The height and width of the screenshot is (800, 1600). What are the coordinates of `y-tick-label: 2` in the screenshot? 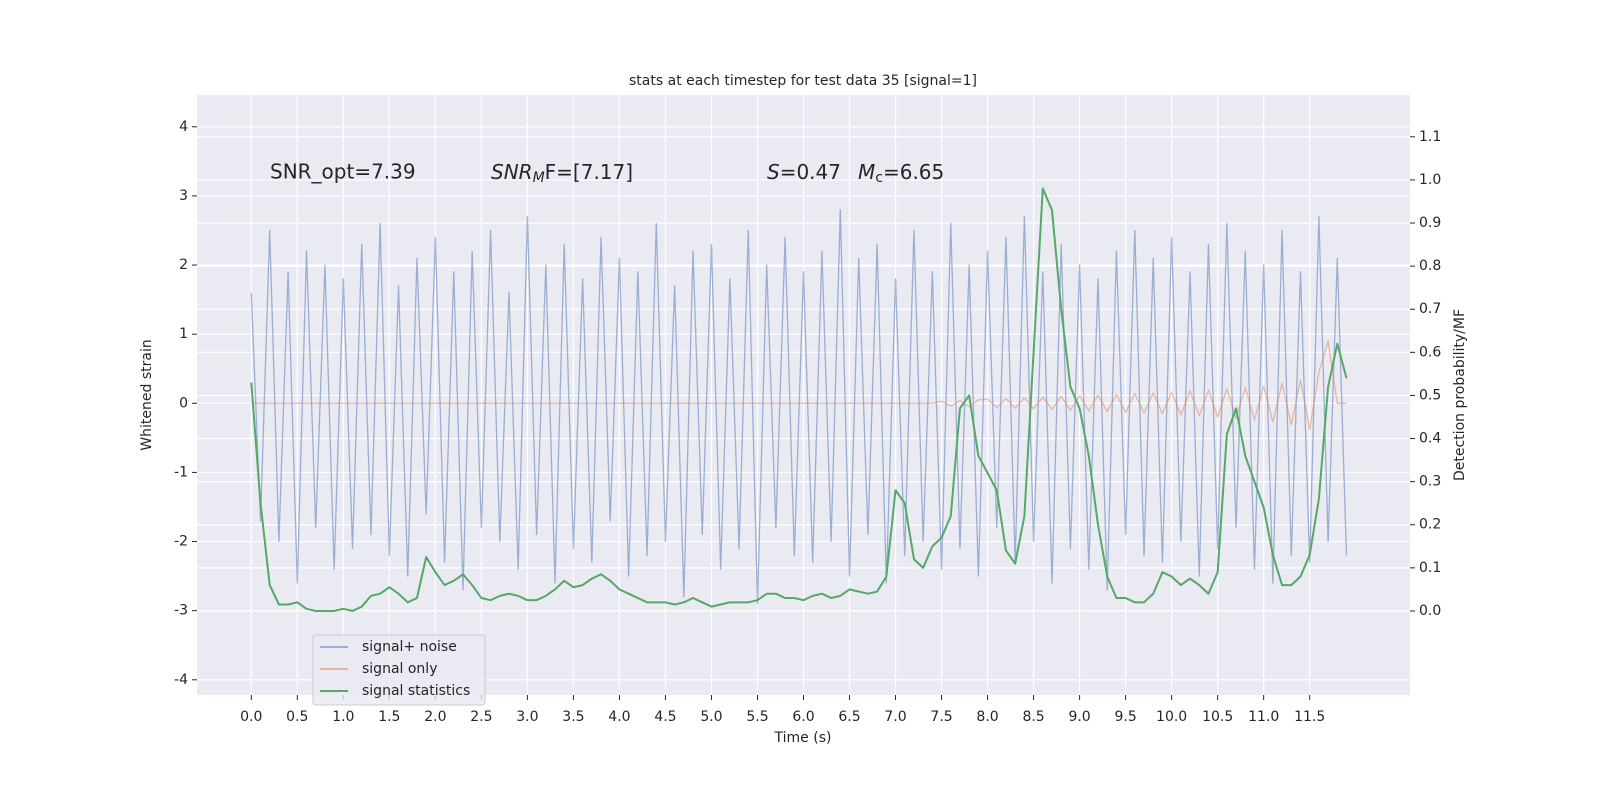 It's located at (183, 265).